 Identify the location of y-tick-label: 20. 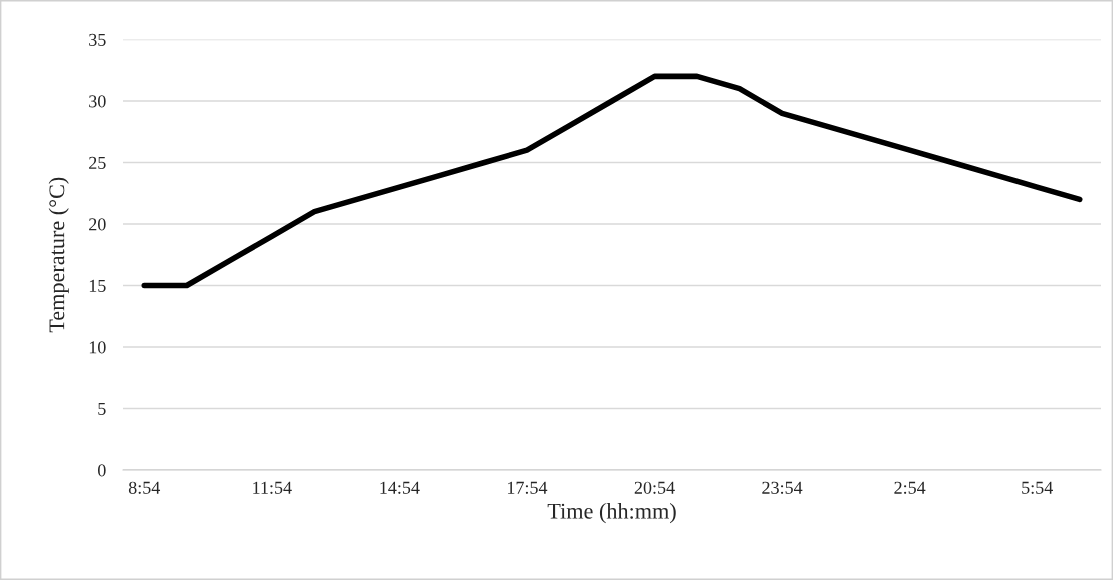
(97, 224).